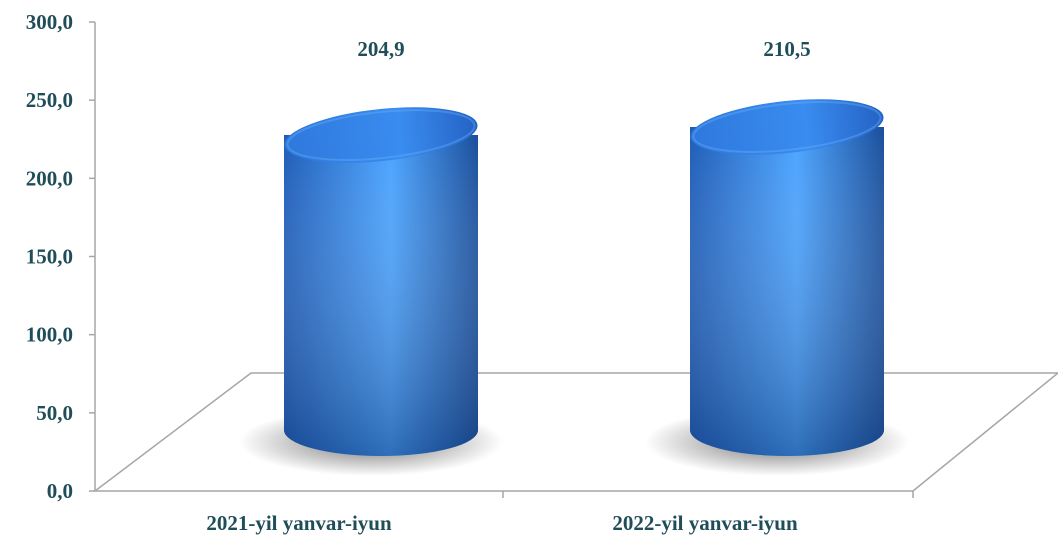  I want to click on x-category-label: 2022-yil yanvar-iyun, so click(705, 523).